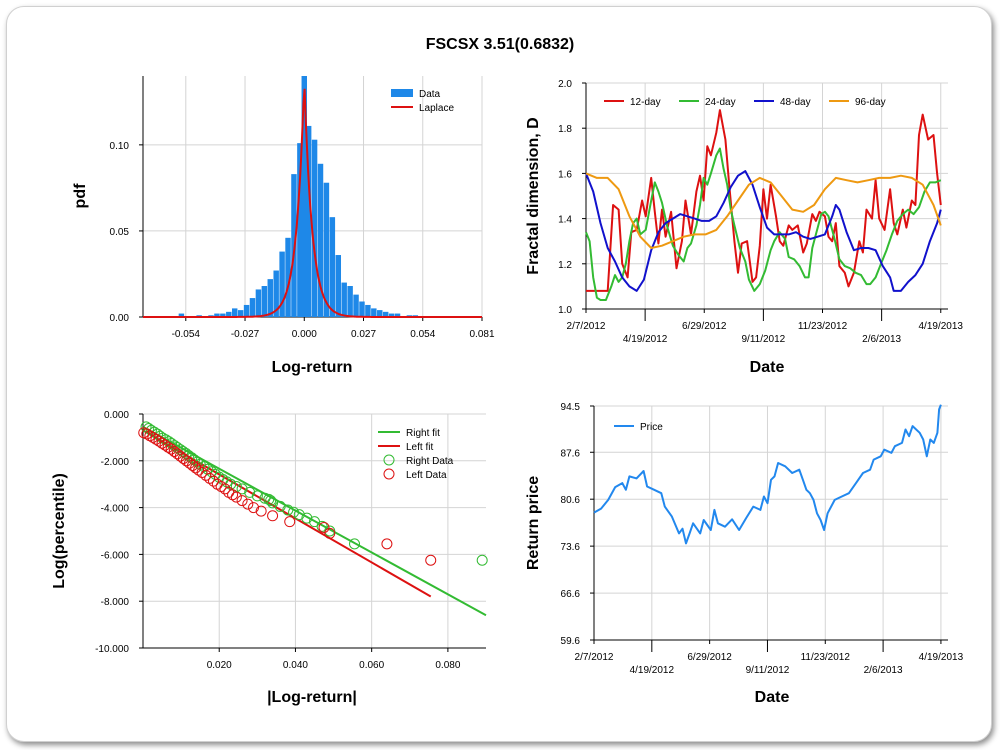 The height and width of the screenshot is (750, 1000). I want to click on price-series-line, so click(767, 474).